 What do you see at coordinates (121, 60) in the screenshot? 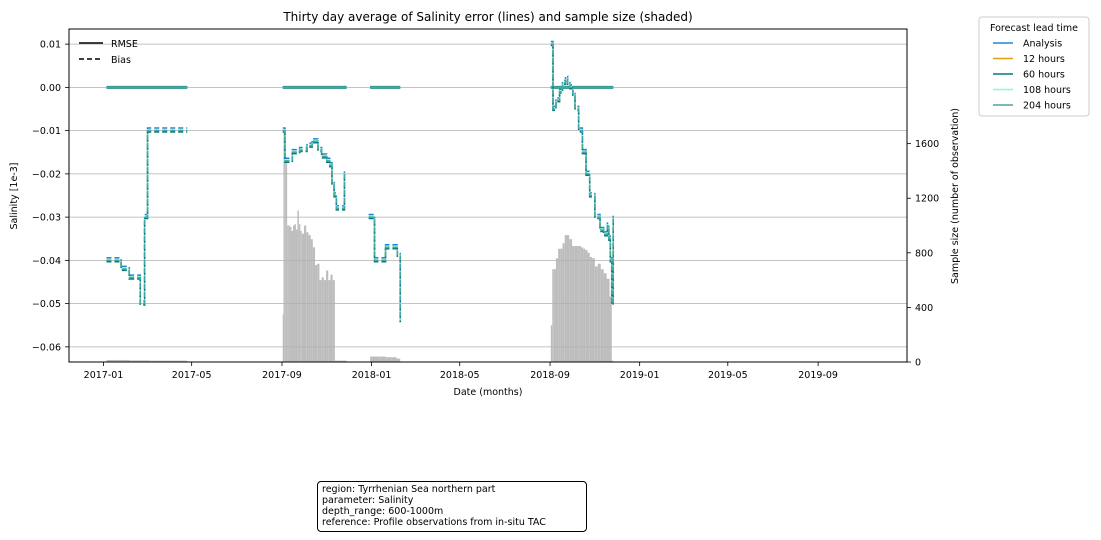
I see `bias-legend-label: Bias` at bounding box center [121, 60].